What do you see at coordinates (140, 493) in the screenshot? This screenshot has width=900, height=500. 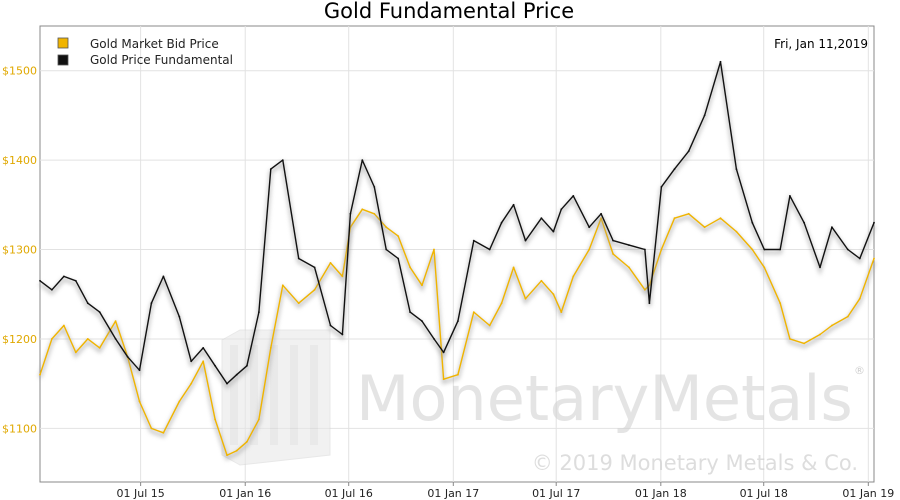 I see `x-tick-label: 01 Jul 15` at bounding box center [140, 493].